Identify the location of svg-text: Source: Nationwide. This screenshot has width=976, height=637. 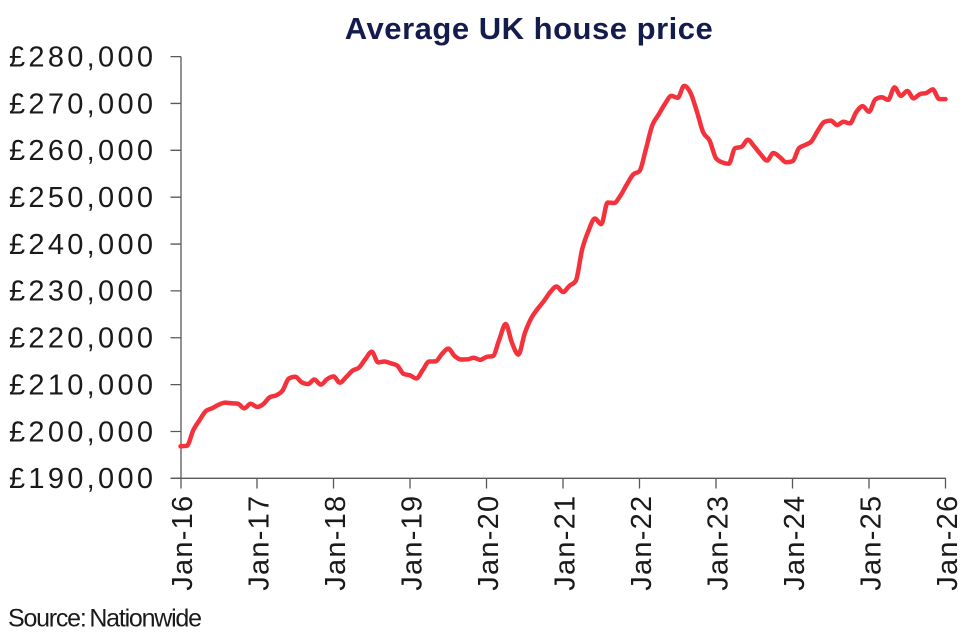
(105, 618).